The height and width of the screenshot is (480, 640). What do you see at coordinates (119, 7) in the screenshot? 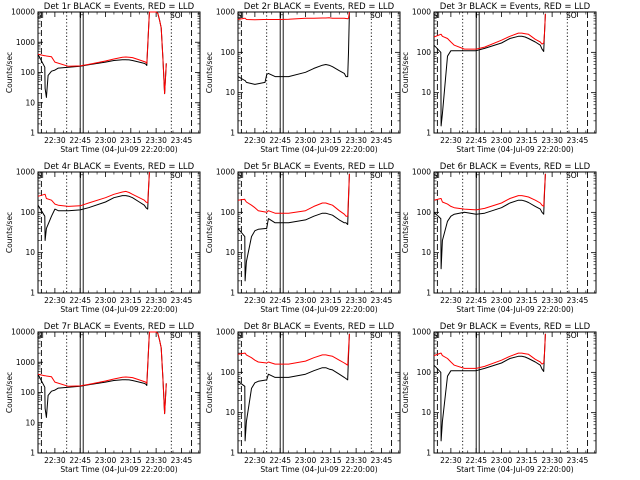
I see `panel-title: Det 1r BLACK = Events, RED = LLD` at bounding box center [119, 7].